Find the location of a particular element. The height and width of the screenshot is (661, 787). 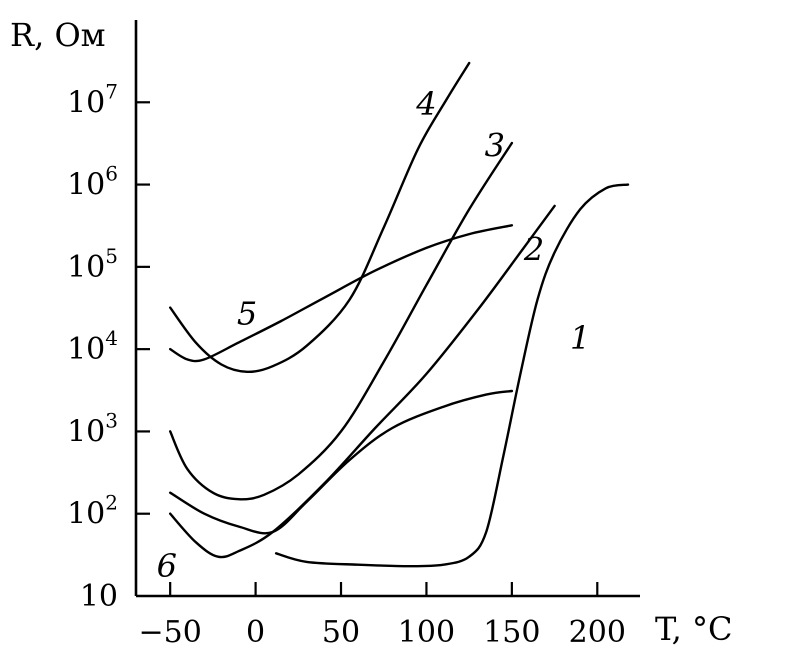

x-axis-title: T, °C is located at coordinates (693, 629).